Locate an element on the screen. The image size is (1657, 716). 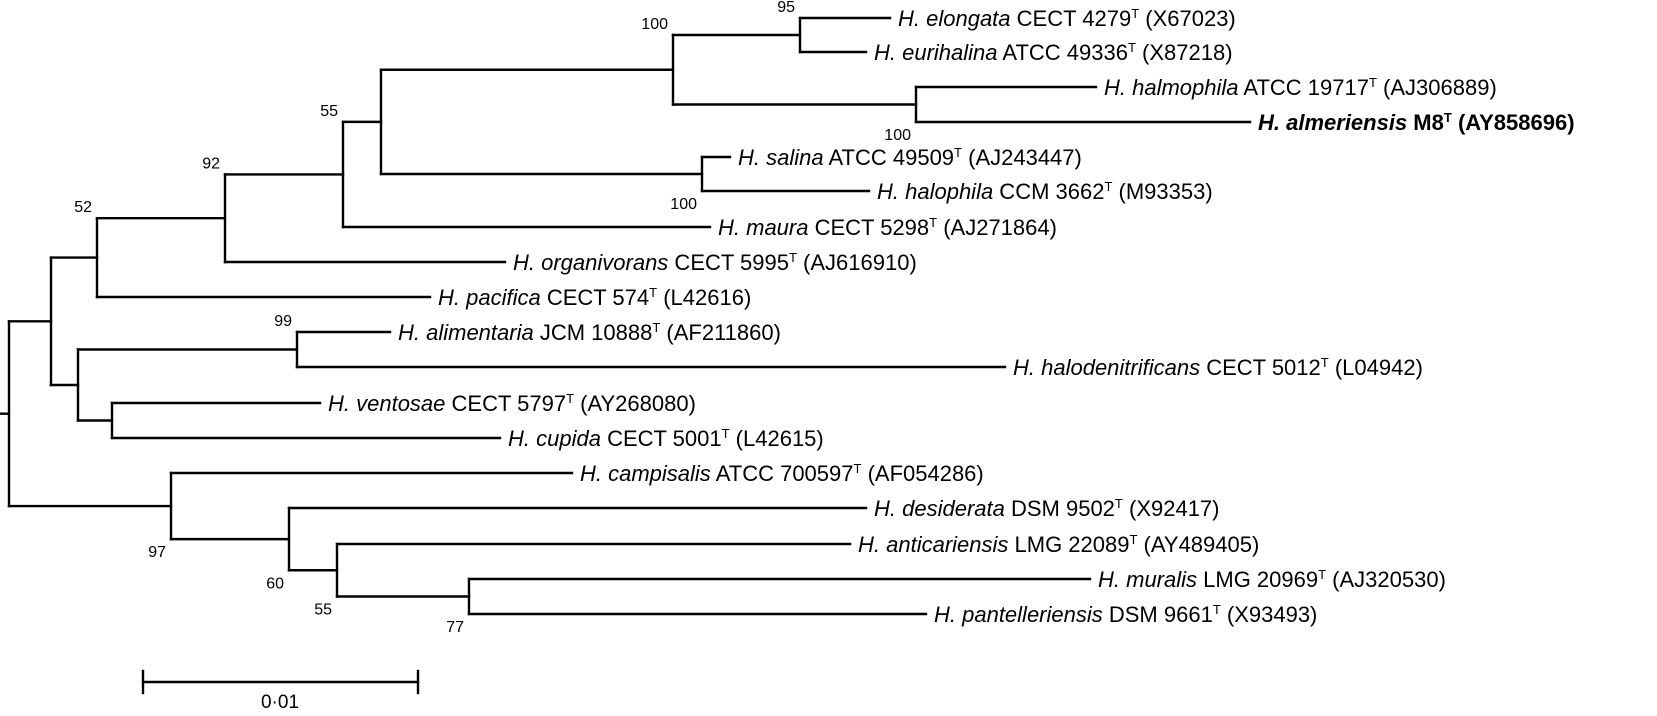
strain-name: M8 is located at coordinates (1425, 122).